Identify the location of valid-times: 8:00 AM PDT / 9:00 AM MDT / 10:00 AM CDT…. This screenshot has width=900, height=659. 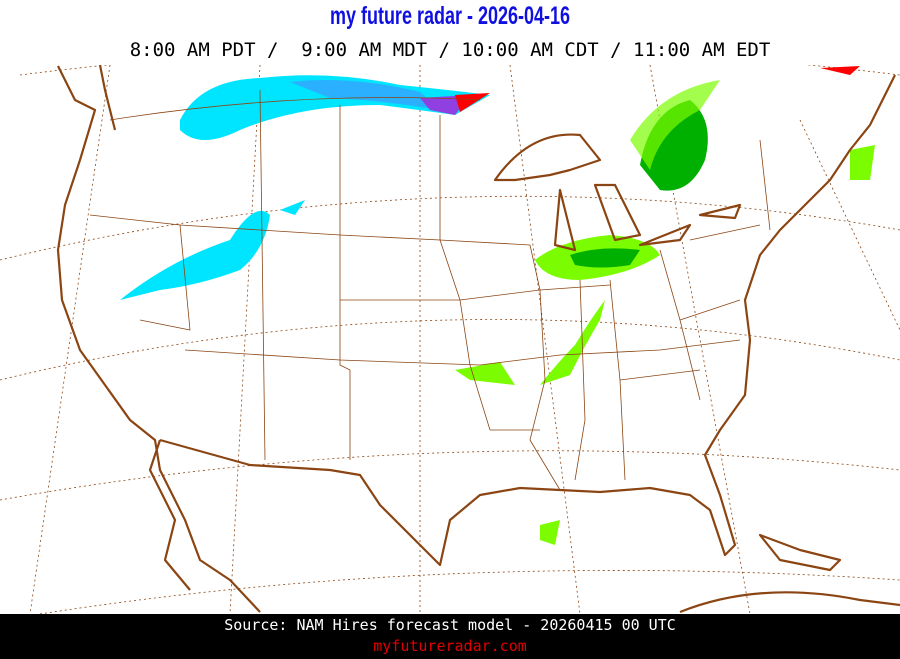
(450, 50).